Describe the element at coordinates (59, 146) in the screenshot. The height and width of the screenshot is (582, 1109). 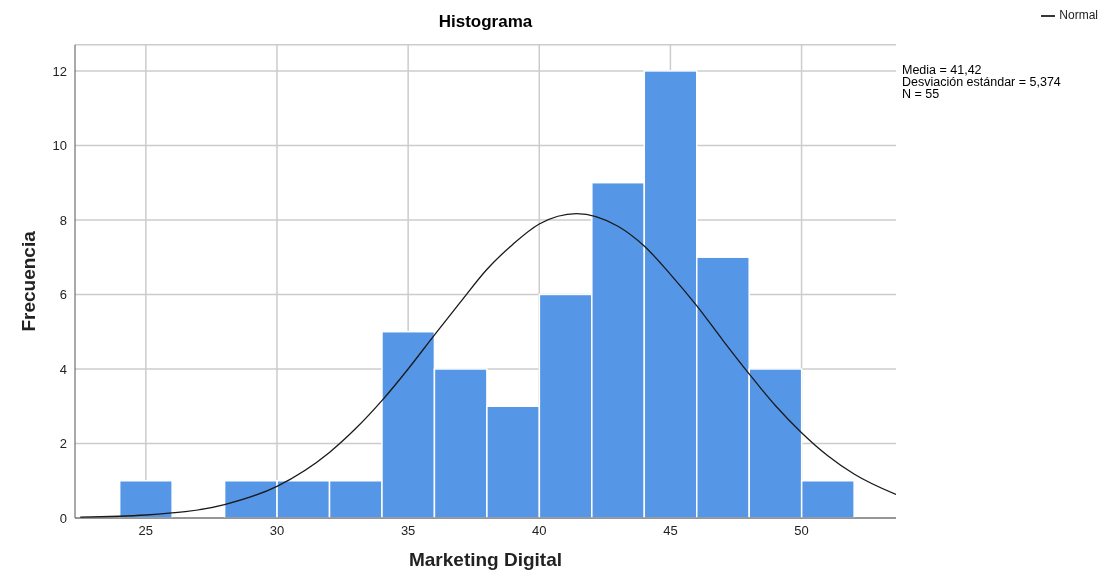
I see `y-tick-label: 10` at that location.